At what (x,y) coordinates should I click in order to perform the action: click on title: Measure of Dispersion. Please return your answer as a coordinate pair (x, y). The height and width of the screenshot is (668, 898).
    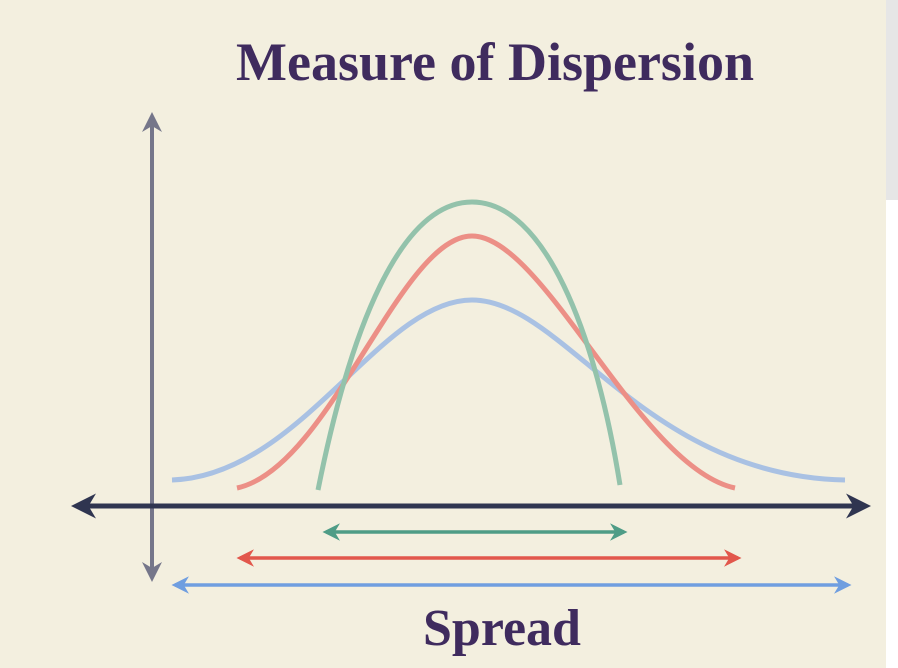
    Looking at the image, I should click on (495, 62).